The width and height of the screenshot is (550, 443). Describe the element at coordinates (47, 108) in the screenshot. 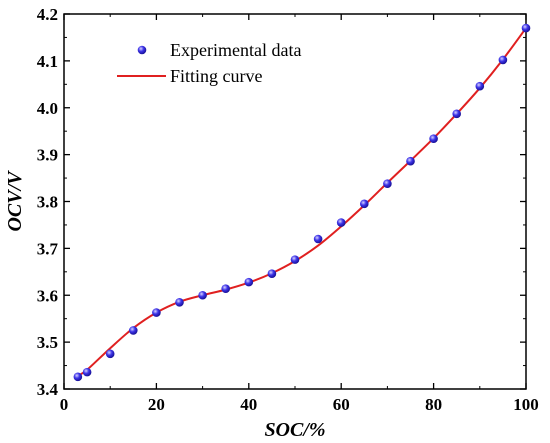

I see `y-tick-label: 4.0` at that location.